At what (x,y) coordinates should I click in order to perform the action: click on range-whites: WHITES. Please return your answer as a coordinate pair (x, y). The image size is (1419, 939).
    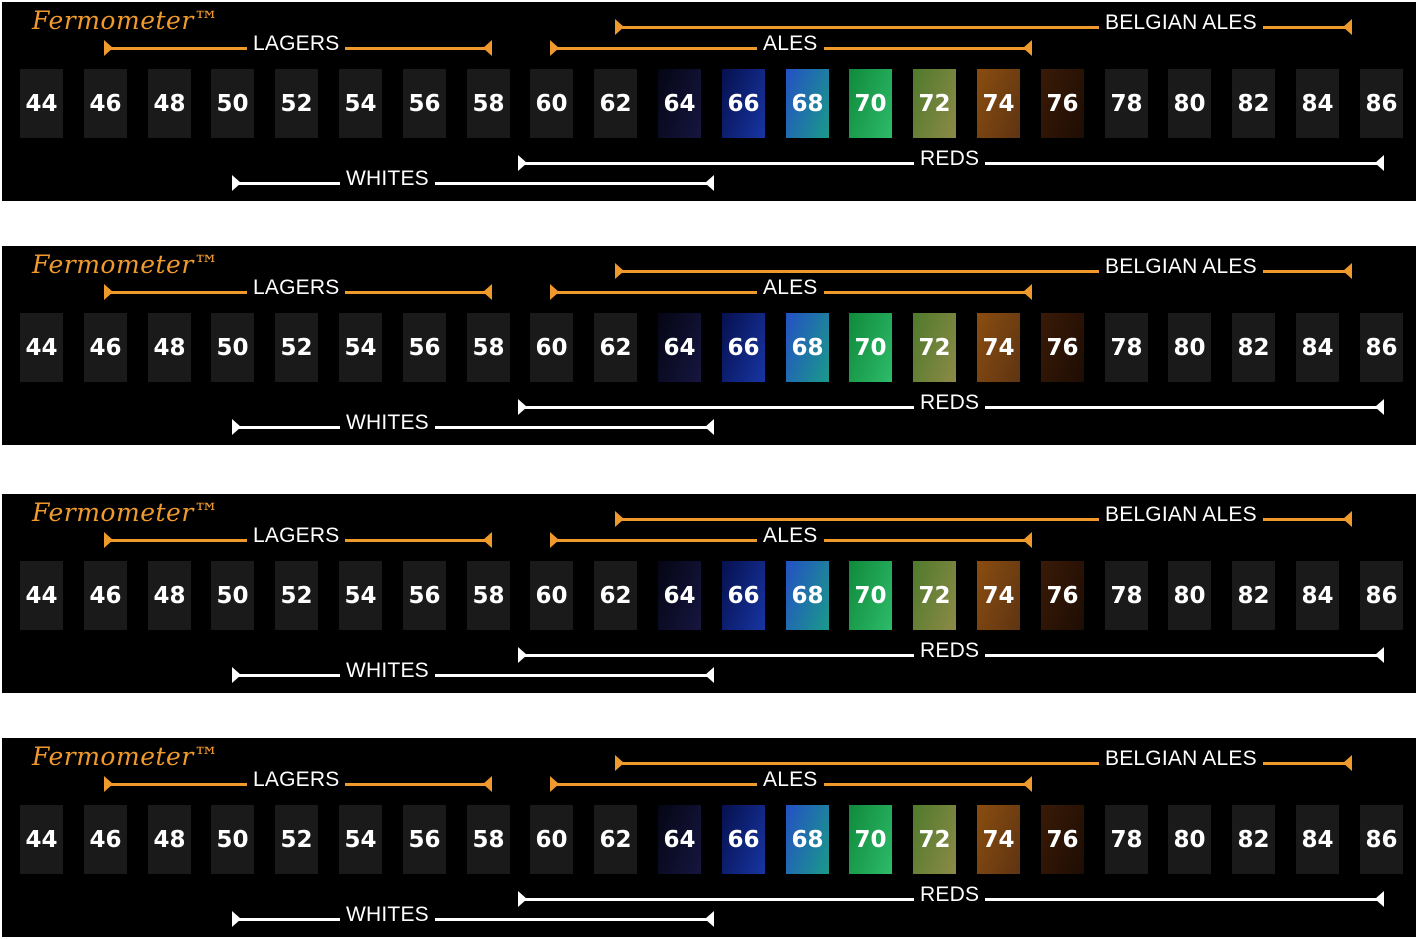
    Looking at the image, I should click on (473, 179).